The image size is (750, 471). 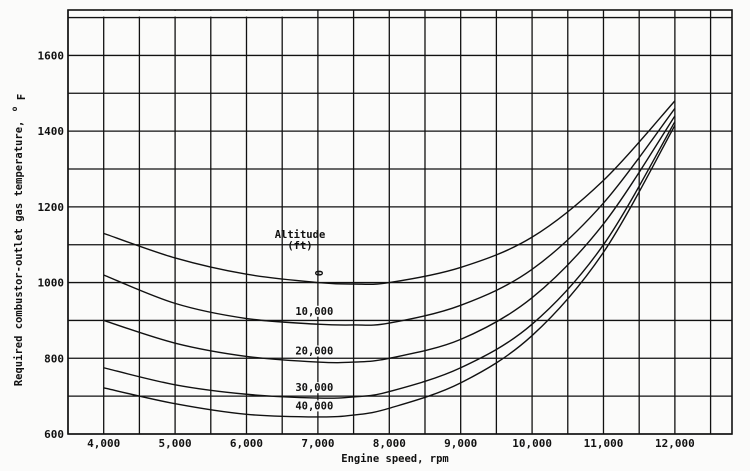 What do you see at coordinates (532, 443) in the screenshot?
I see `x-tick-label: 10,000` at bounding box center [532, 443].